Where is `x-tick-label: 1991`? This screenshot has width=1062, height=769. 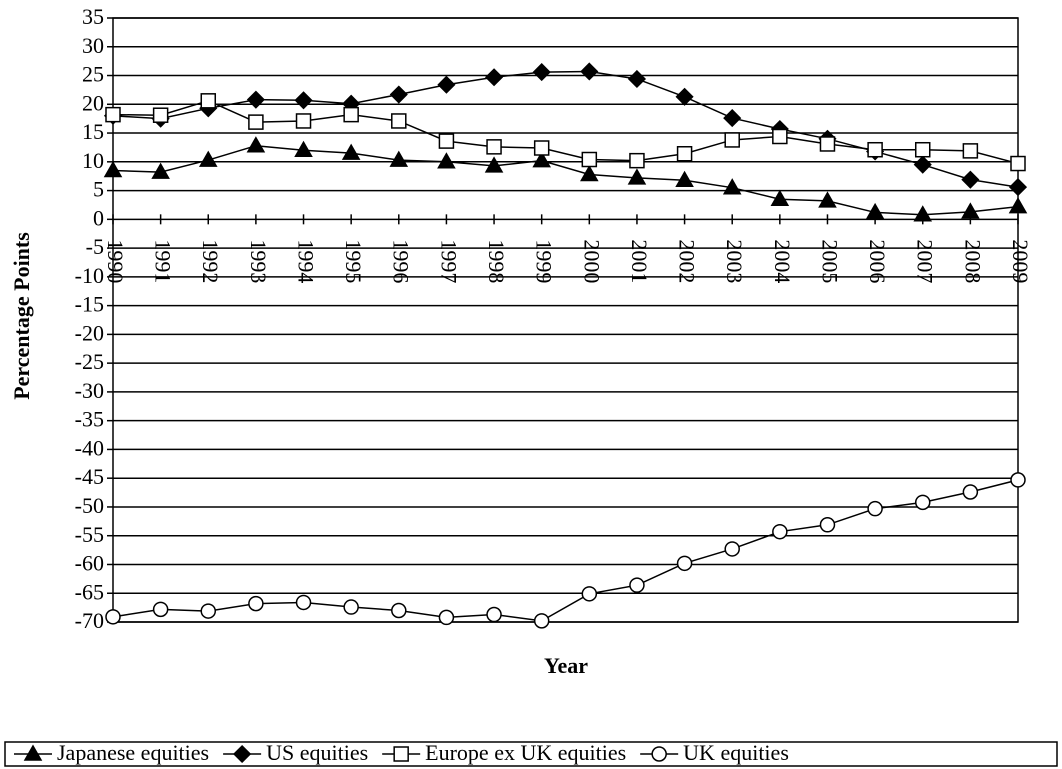
x-tick-label: 1991 is located at coordinates (163, 261).